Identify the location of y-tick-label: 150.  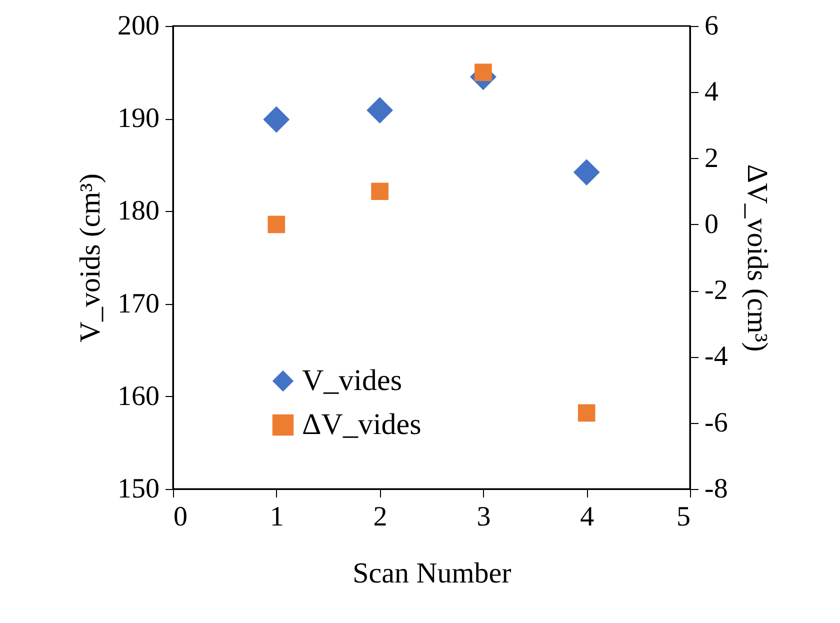
(139, 489).